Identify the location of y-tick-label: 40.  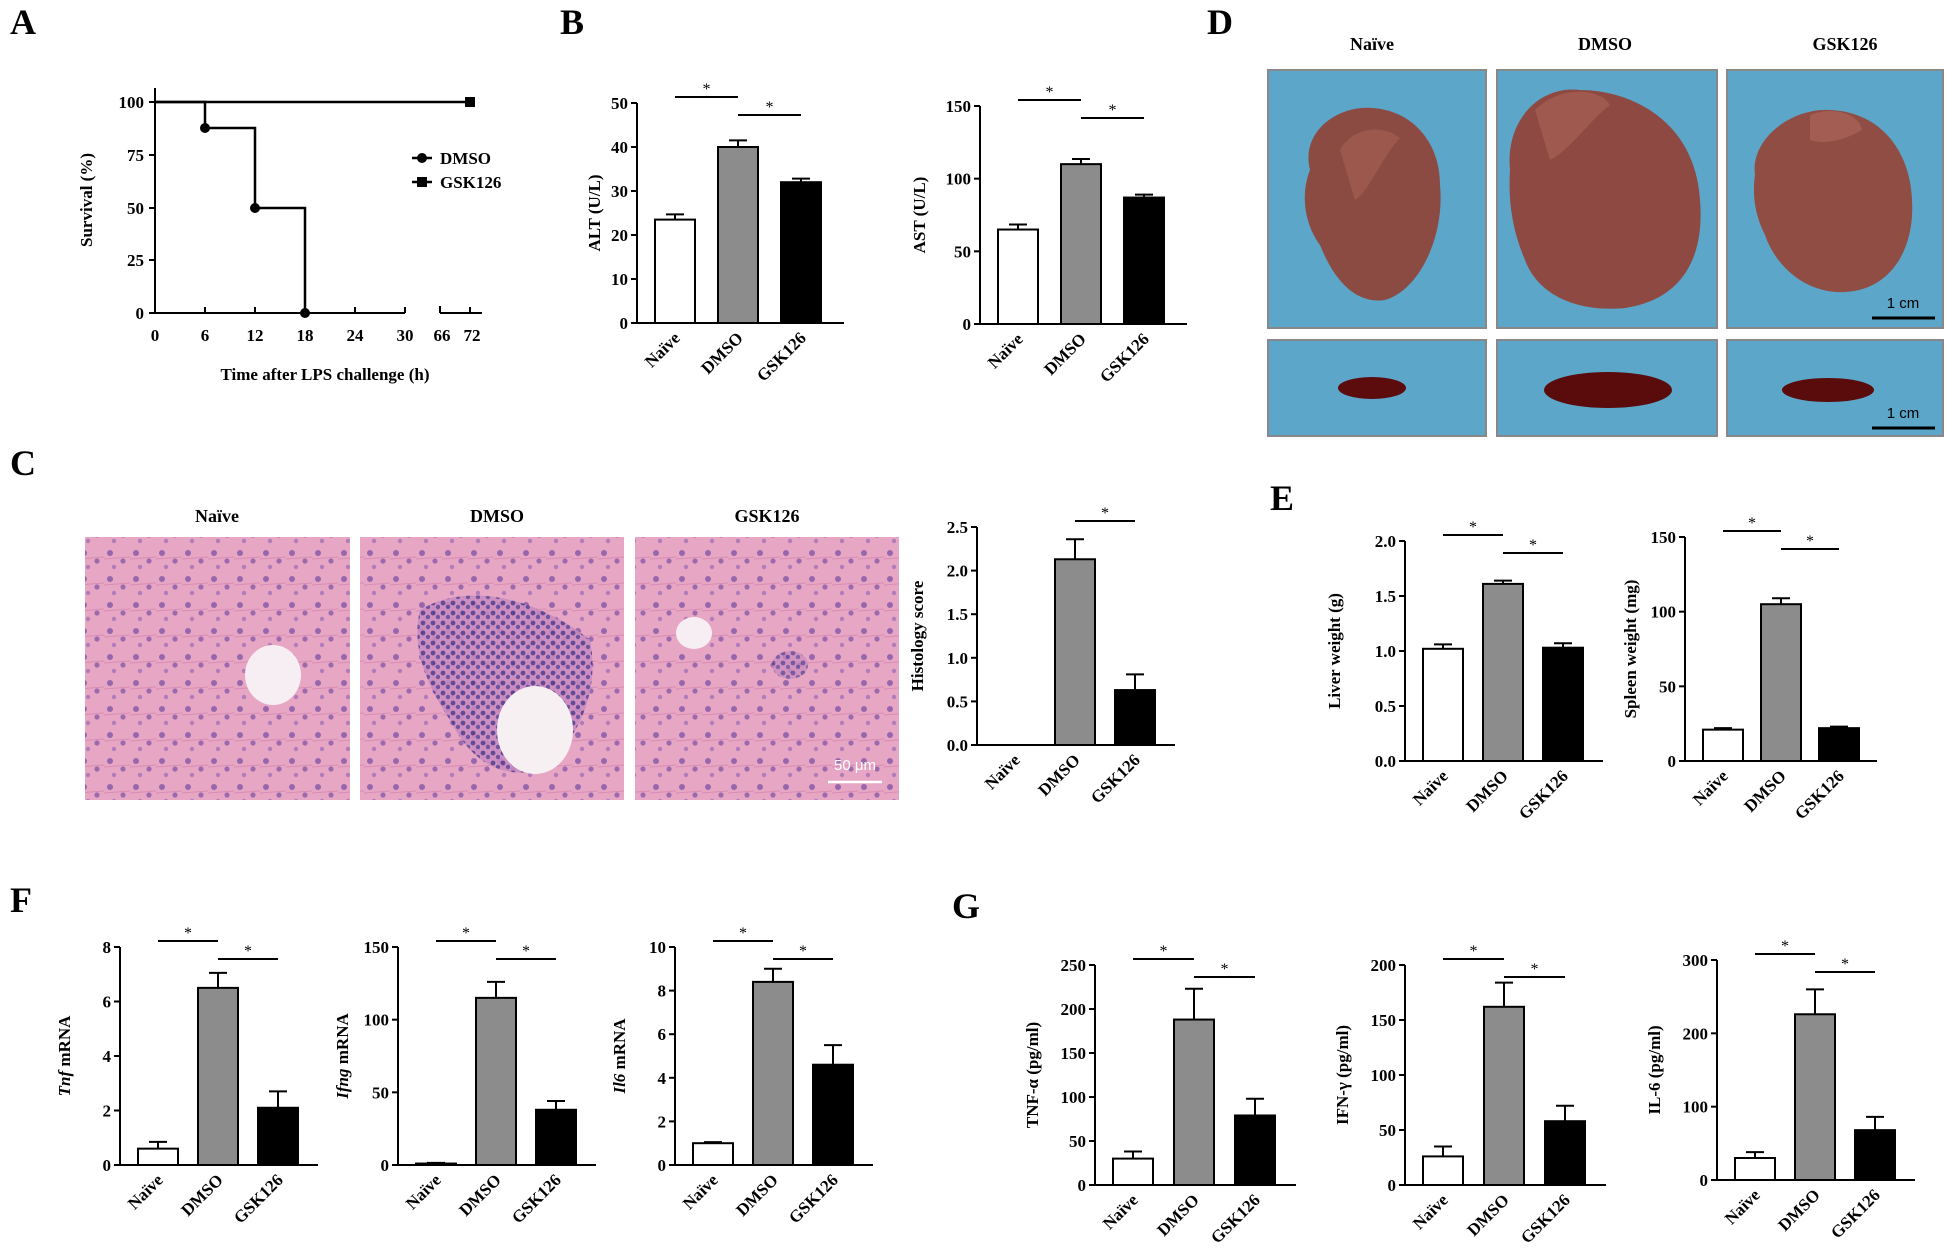
(619, 147).